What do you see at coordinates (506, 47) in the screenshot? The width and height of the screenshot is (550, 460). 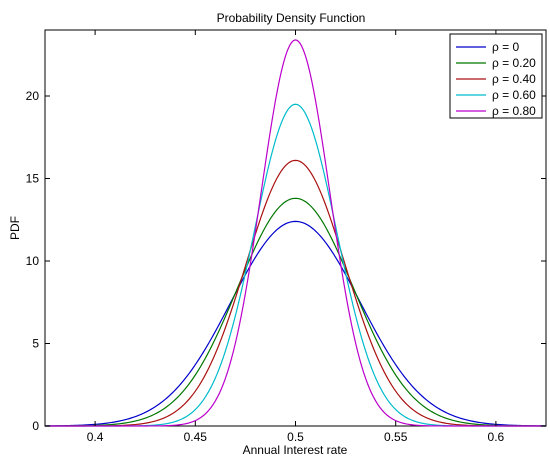 I see `legend-label-0: ρ = 0` at bounding box center [506, 47].